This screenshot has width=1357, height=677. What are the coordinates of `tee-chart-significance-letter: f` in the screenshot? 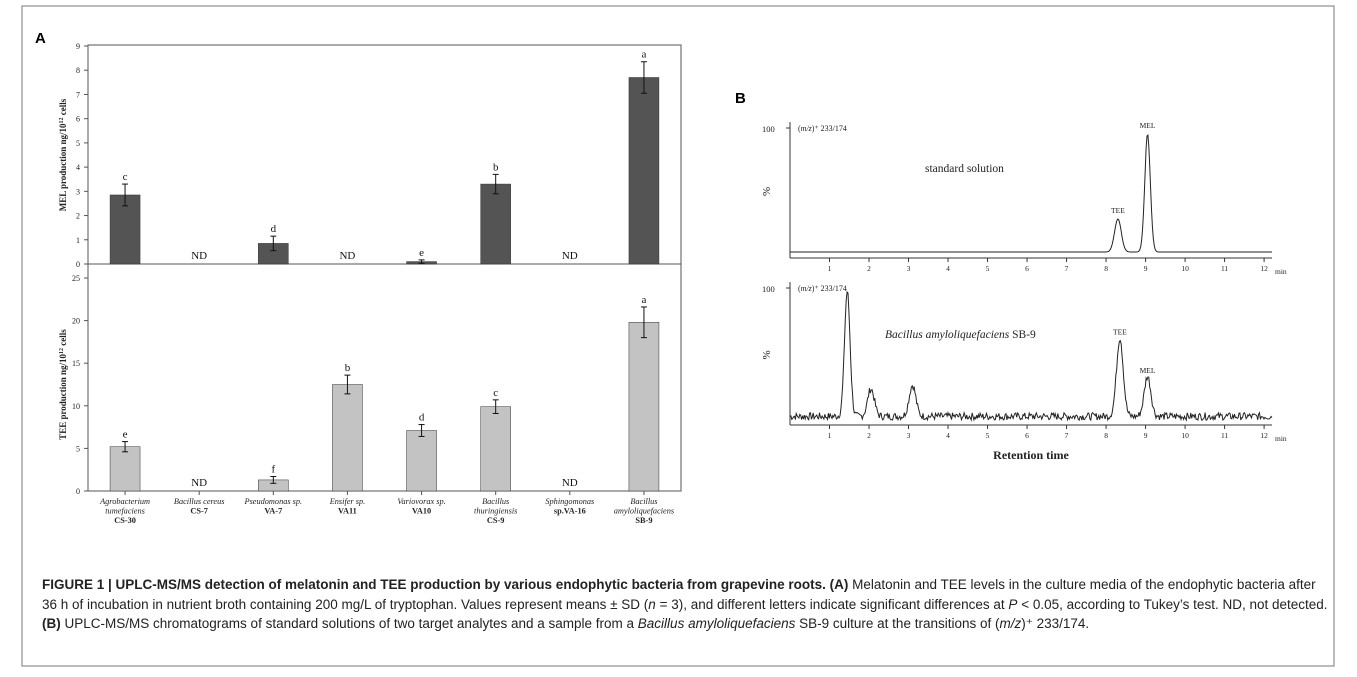 It's located at (273, 470).